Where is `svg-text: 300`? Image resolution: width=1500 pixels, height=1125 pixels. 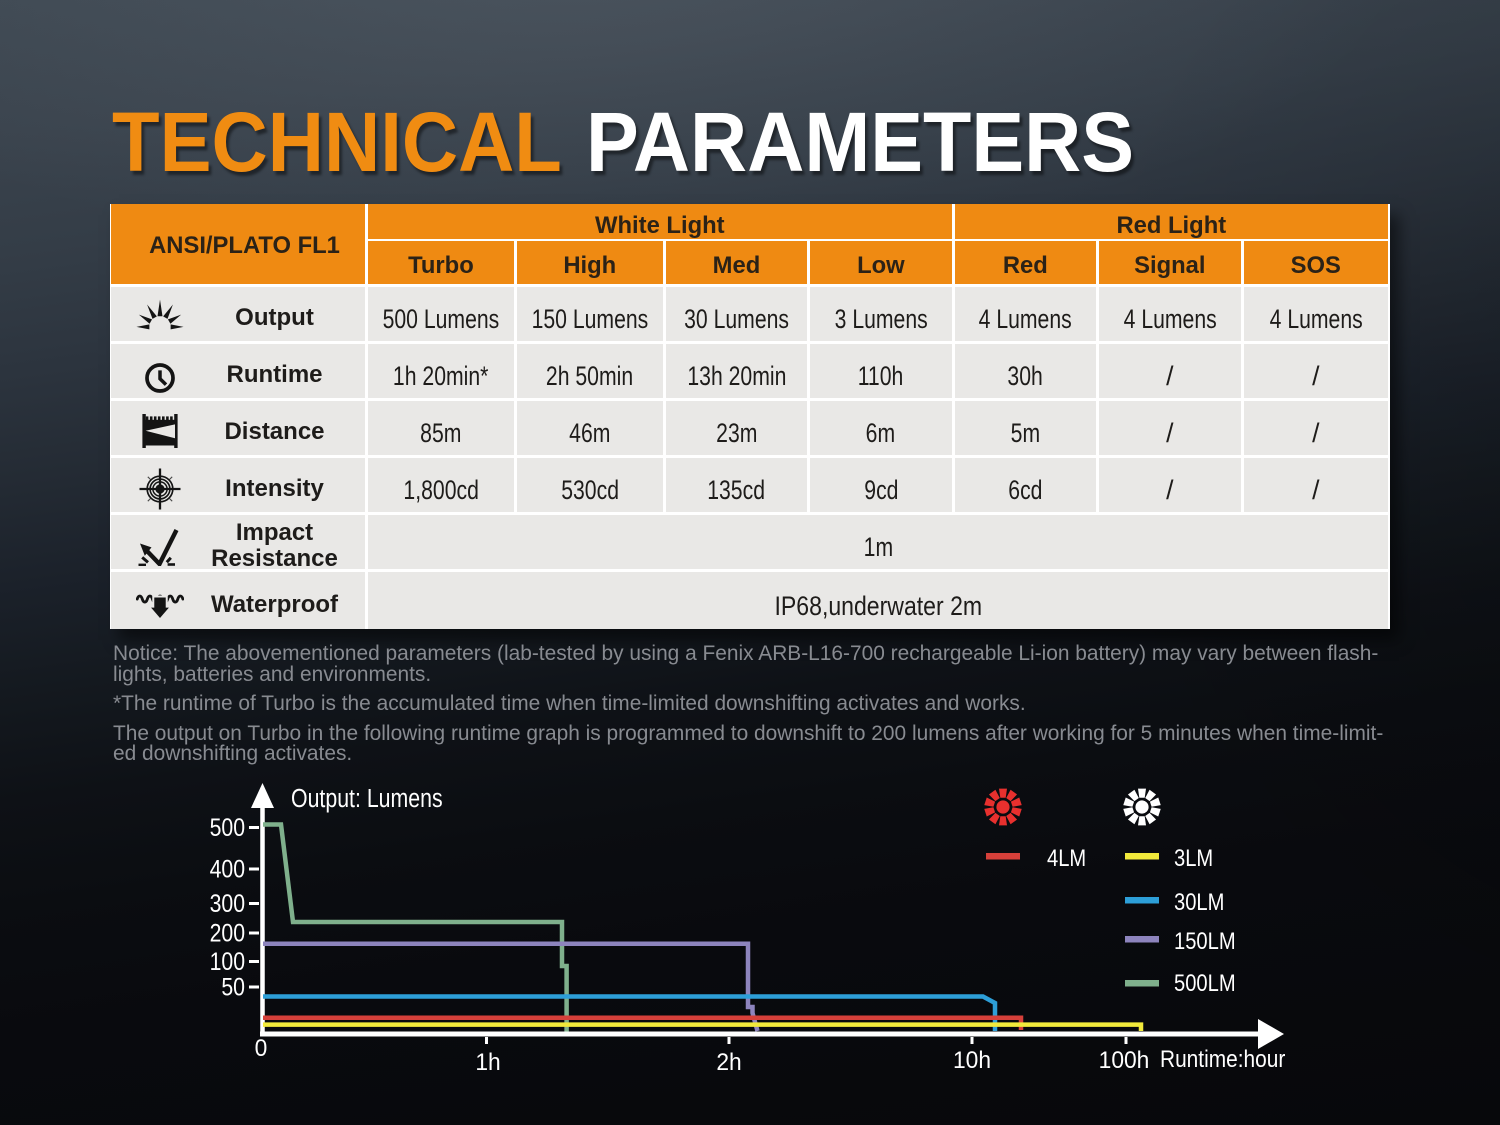
svg-text: 300 is located at coordinates (227, 903).